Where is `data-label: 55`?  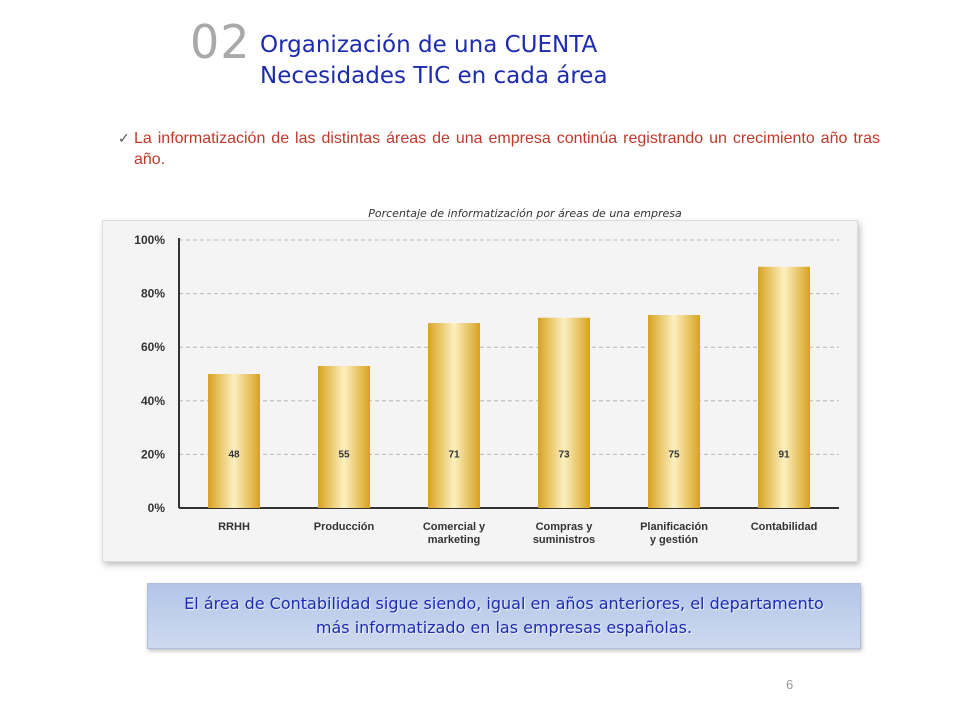
data-label: 55 is located at coordinates (344, 454).